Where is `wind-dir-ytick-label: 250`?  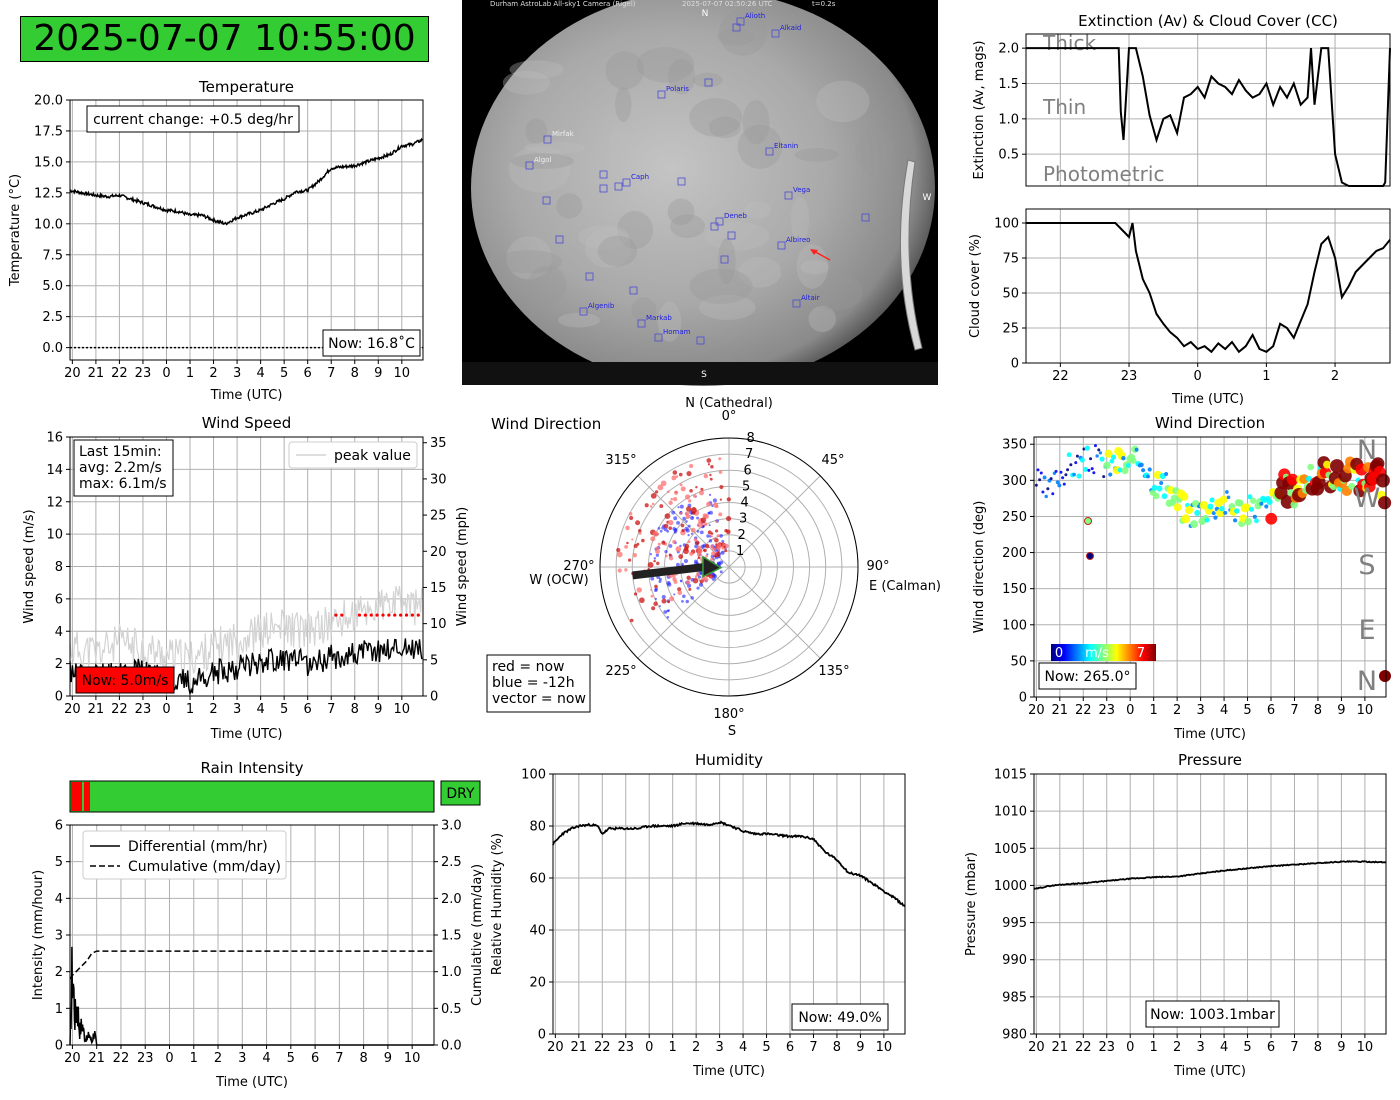
wind-dir-ytick-label: 250 is located at coordinates (1014, 517).